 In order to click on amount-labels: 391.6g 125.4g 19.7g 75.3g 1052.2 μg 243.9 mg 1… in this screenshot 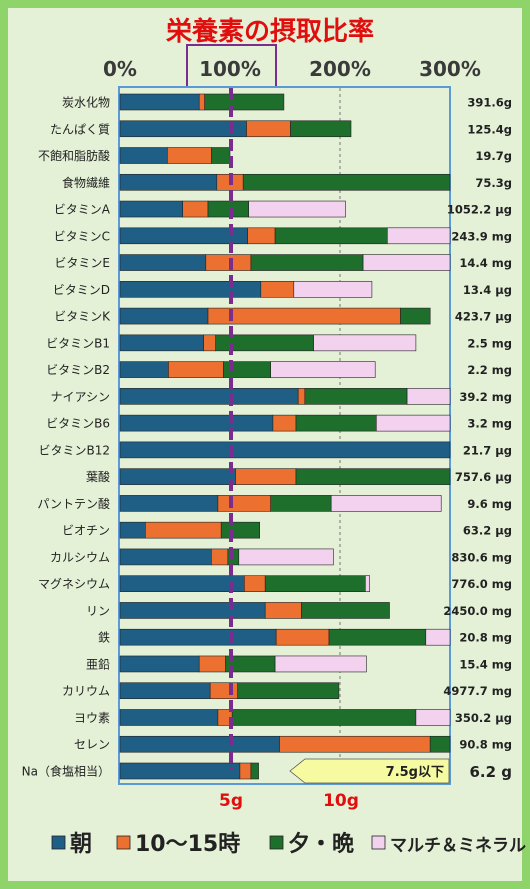, I will do `click(477, 439)`.